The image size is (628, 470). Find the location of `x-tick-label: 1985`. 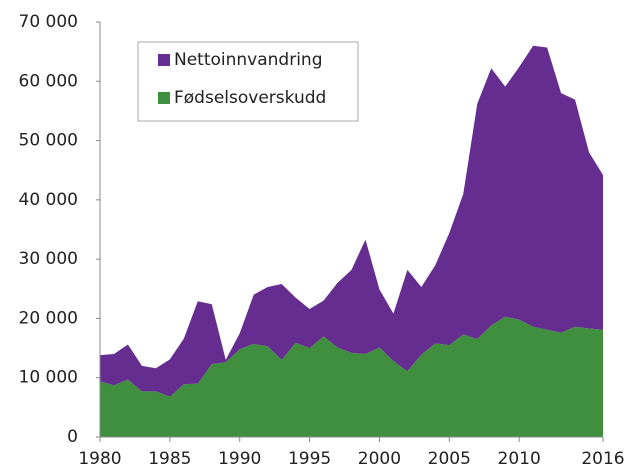

x-tick-label: 1985 is located at coordinates (169, 459).